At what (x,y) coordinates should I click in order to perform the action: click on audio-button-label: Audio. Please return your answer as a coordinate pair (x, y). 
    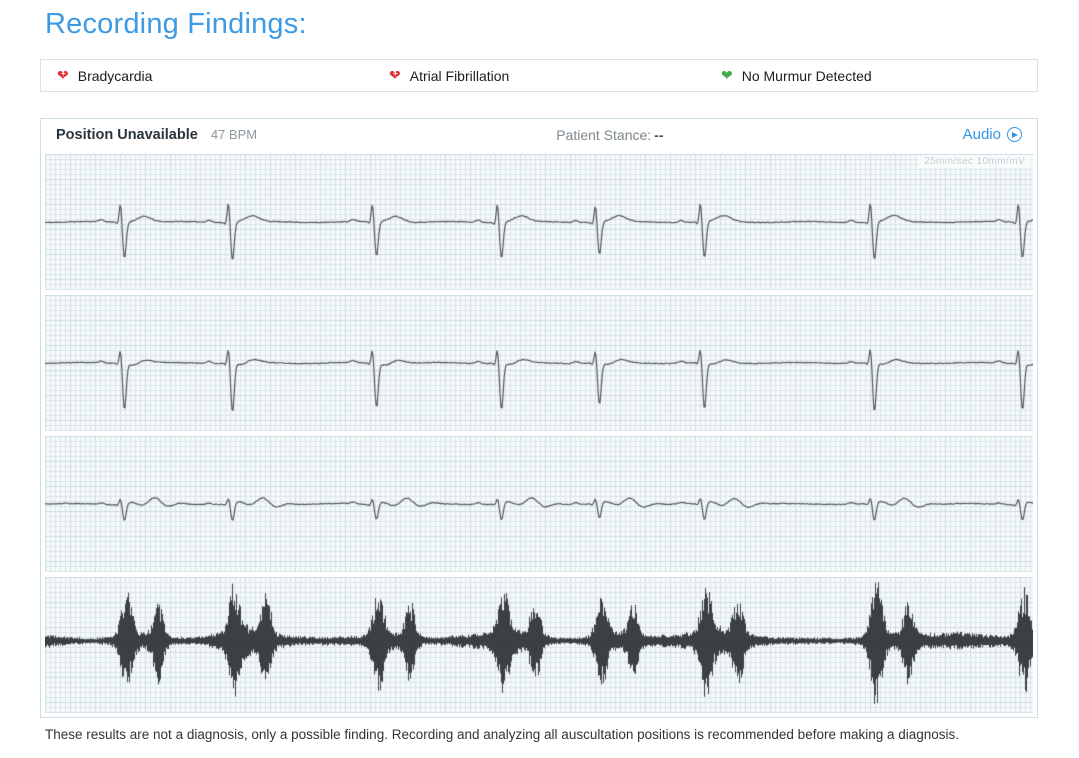
    Looking at the image, I should click on (981, 134).